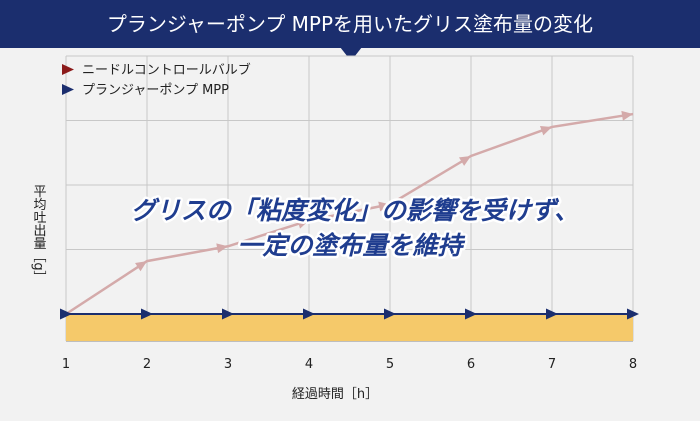 The height and width of the screenshot is (421, 700). Describe the element at coordinates (39, 233) in the screenshot. I see `y-axis-label: 平均吐出量［g］` at that location.